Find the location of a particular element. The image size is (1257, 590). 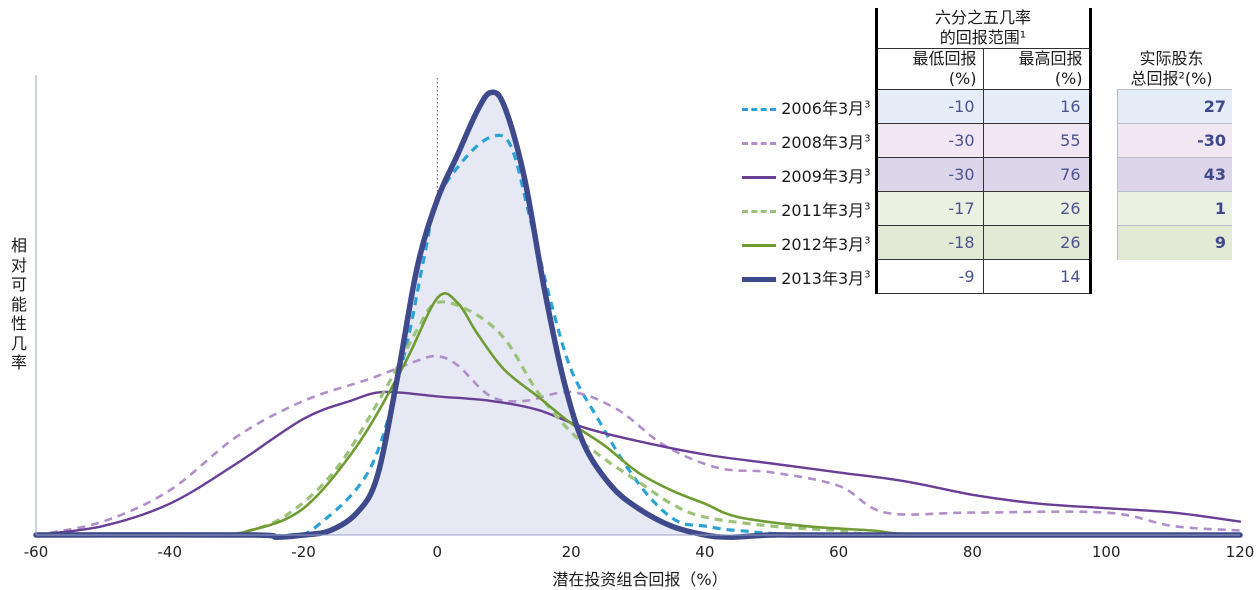

legend-actual-value: 27 is located at coordinates (1174, 106).